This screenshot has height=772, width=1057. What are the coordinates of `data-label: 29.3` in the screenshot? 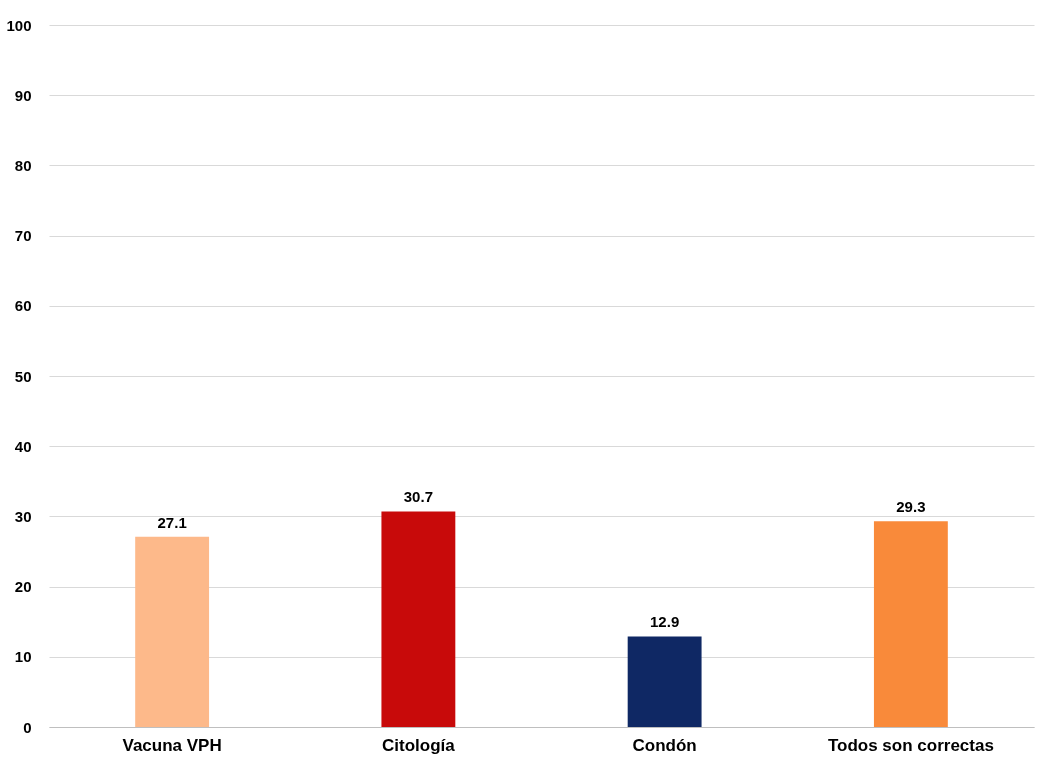 It's located at (911, 507).